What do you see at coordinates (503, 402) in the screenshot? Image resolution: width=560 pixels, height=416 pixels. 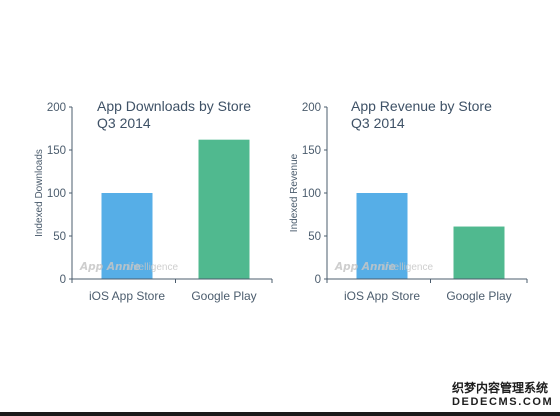 I see `site-watermark-line2: DEDECMS.COM` at bounding box center [503, 402].